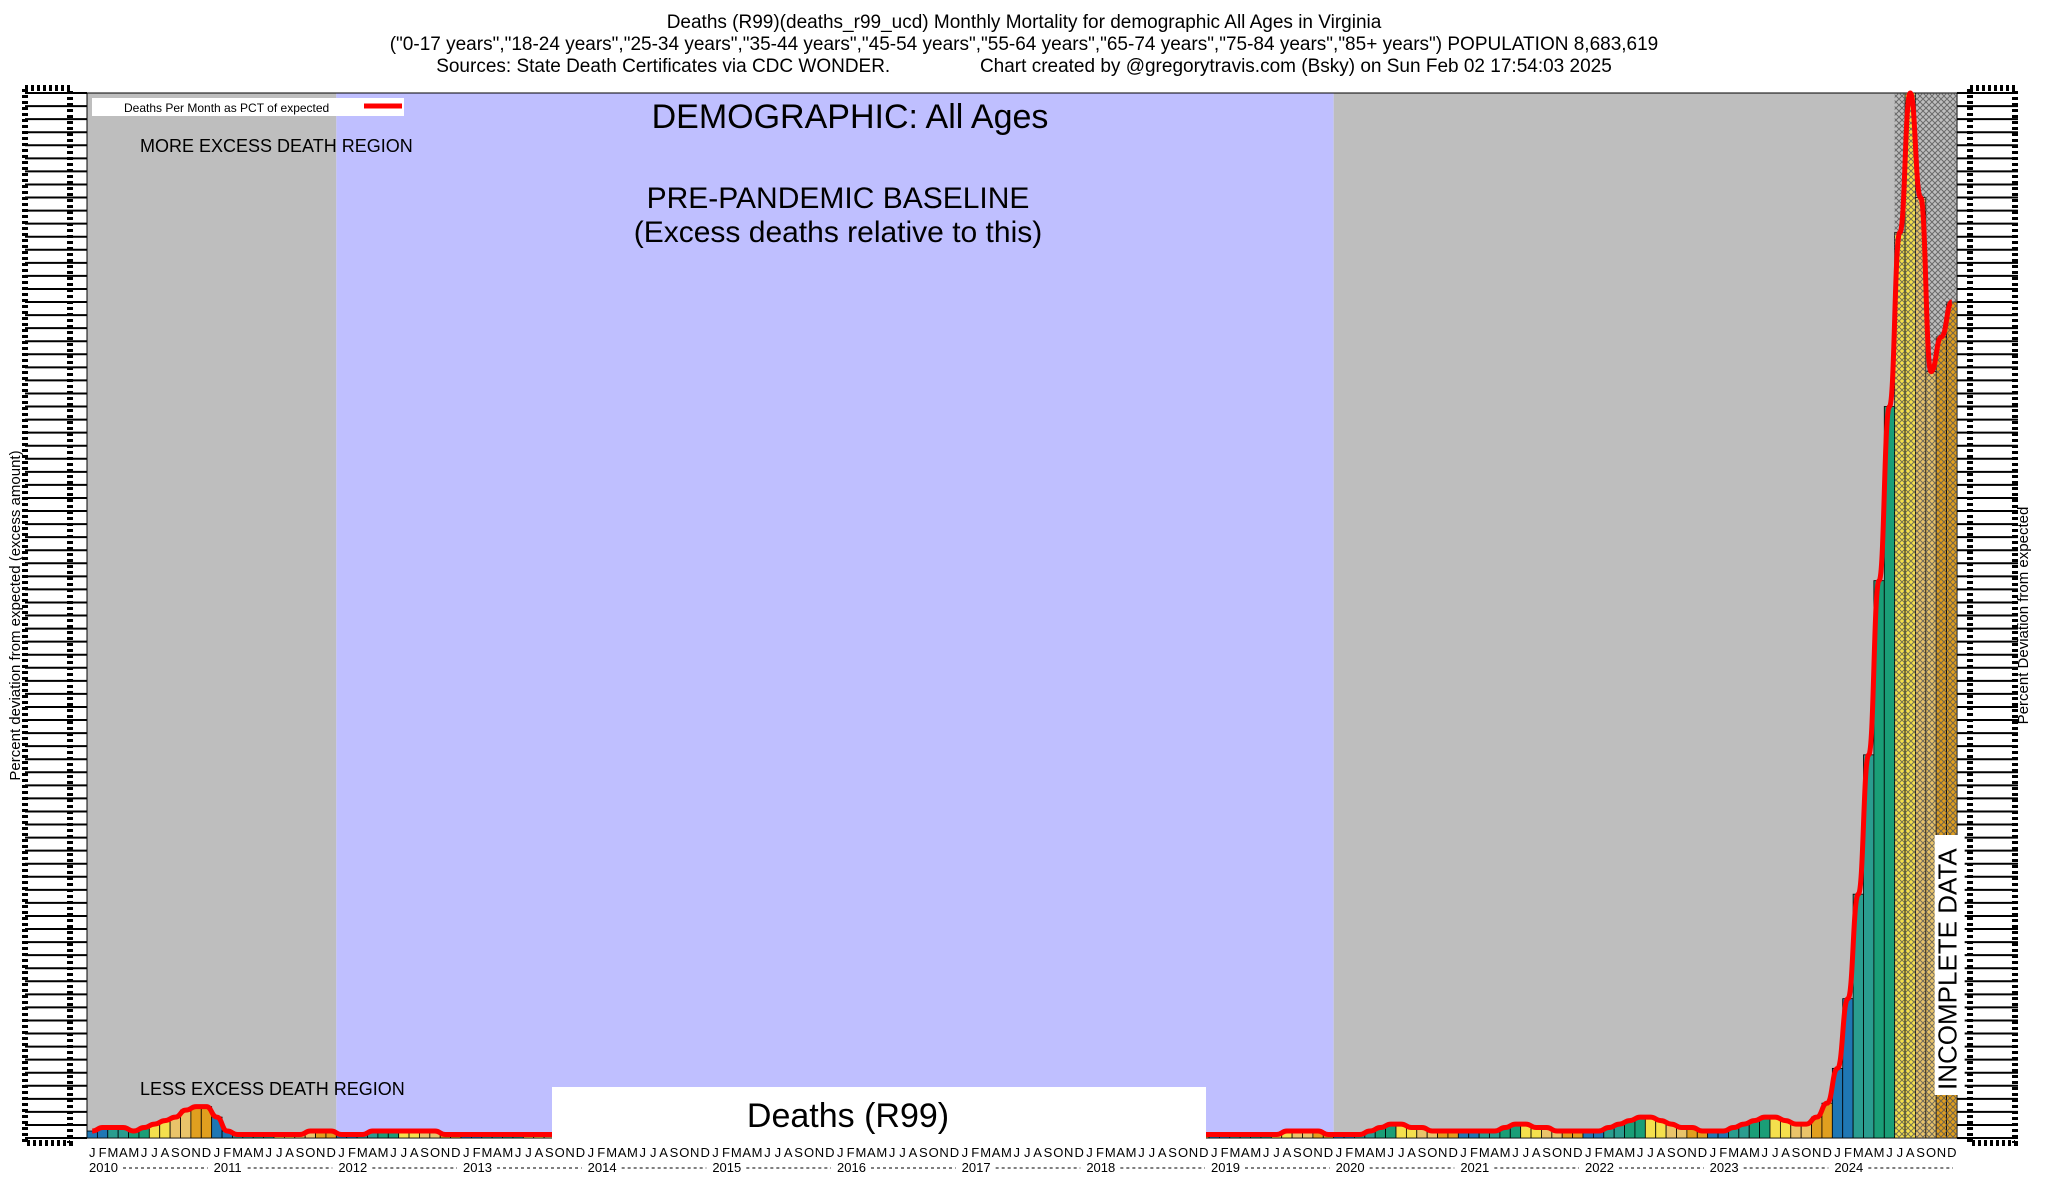 This screenshot has height=1200, width=2048. Describe the element at coordinates (851, 1167) in the screenshot. I see `year-tick-label: 2016` at that location.